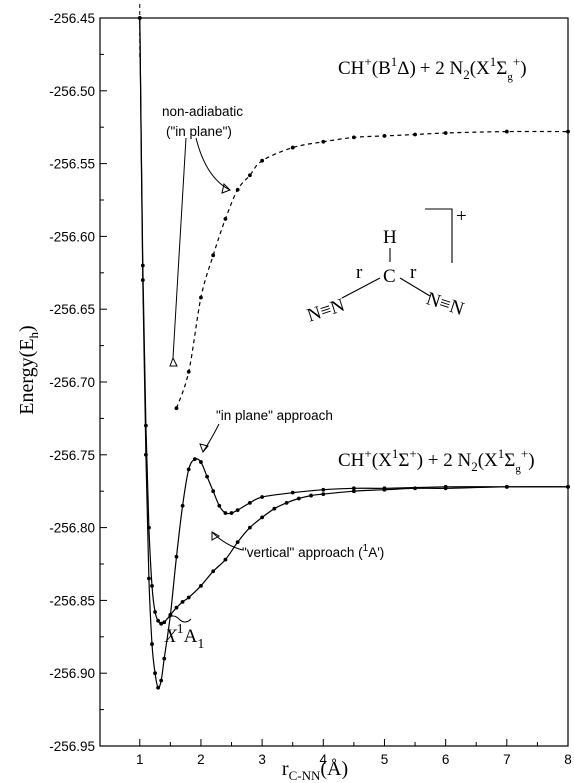  Describe the element at coordinates (72, 309) in the screenshot. I see `y-tick-label-6: -256.65` at that location.